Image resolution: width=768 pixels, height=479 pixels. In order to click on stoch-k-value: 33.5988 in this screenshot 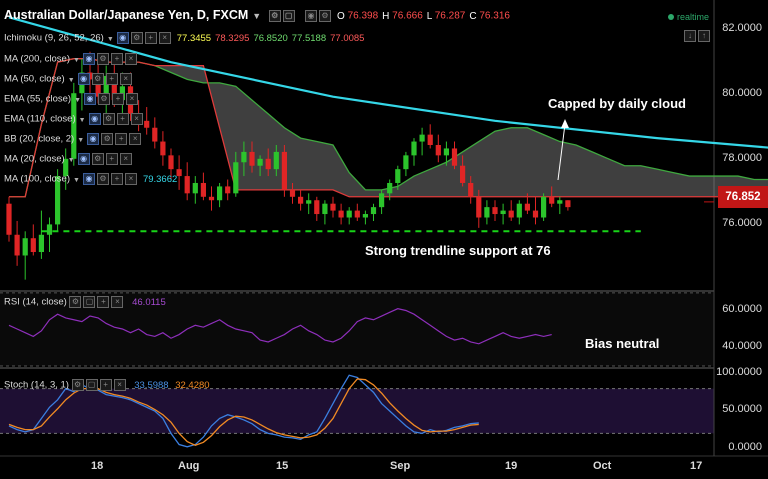, I will do `click(151, 385)`.